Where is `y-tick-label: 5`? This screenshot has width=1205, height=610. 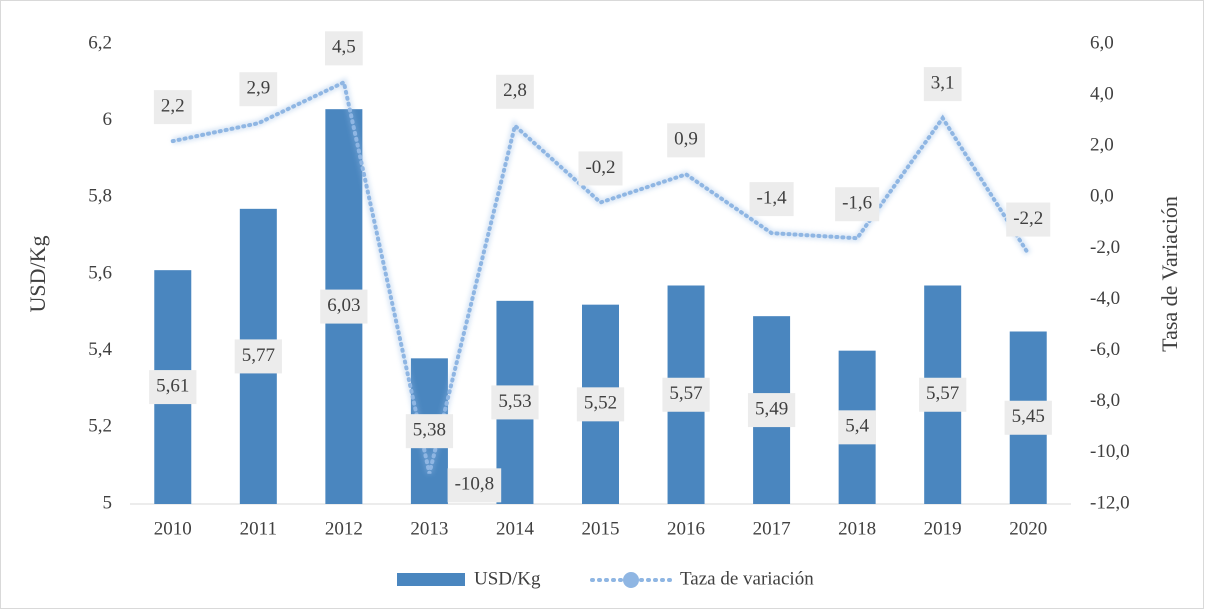 y-tick-label: 5 is located at coordinates (108, 502).